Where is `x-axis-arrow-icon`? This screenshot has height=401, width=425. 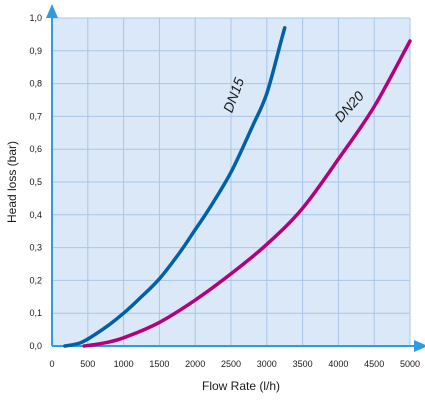 x-axis-arrow-icon is located at coordinates (419, 346).